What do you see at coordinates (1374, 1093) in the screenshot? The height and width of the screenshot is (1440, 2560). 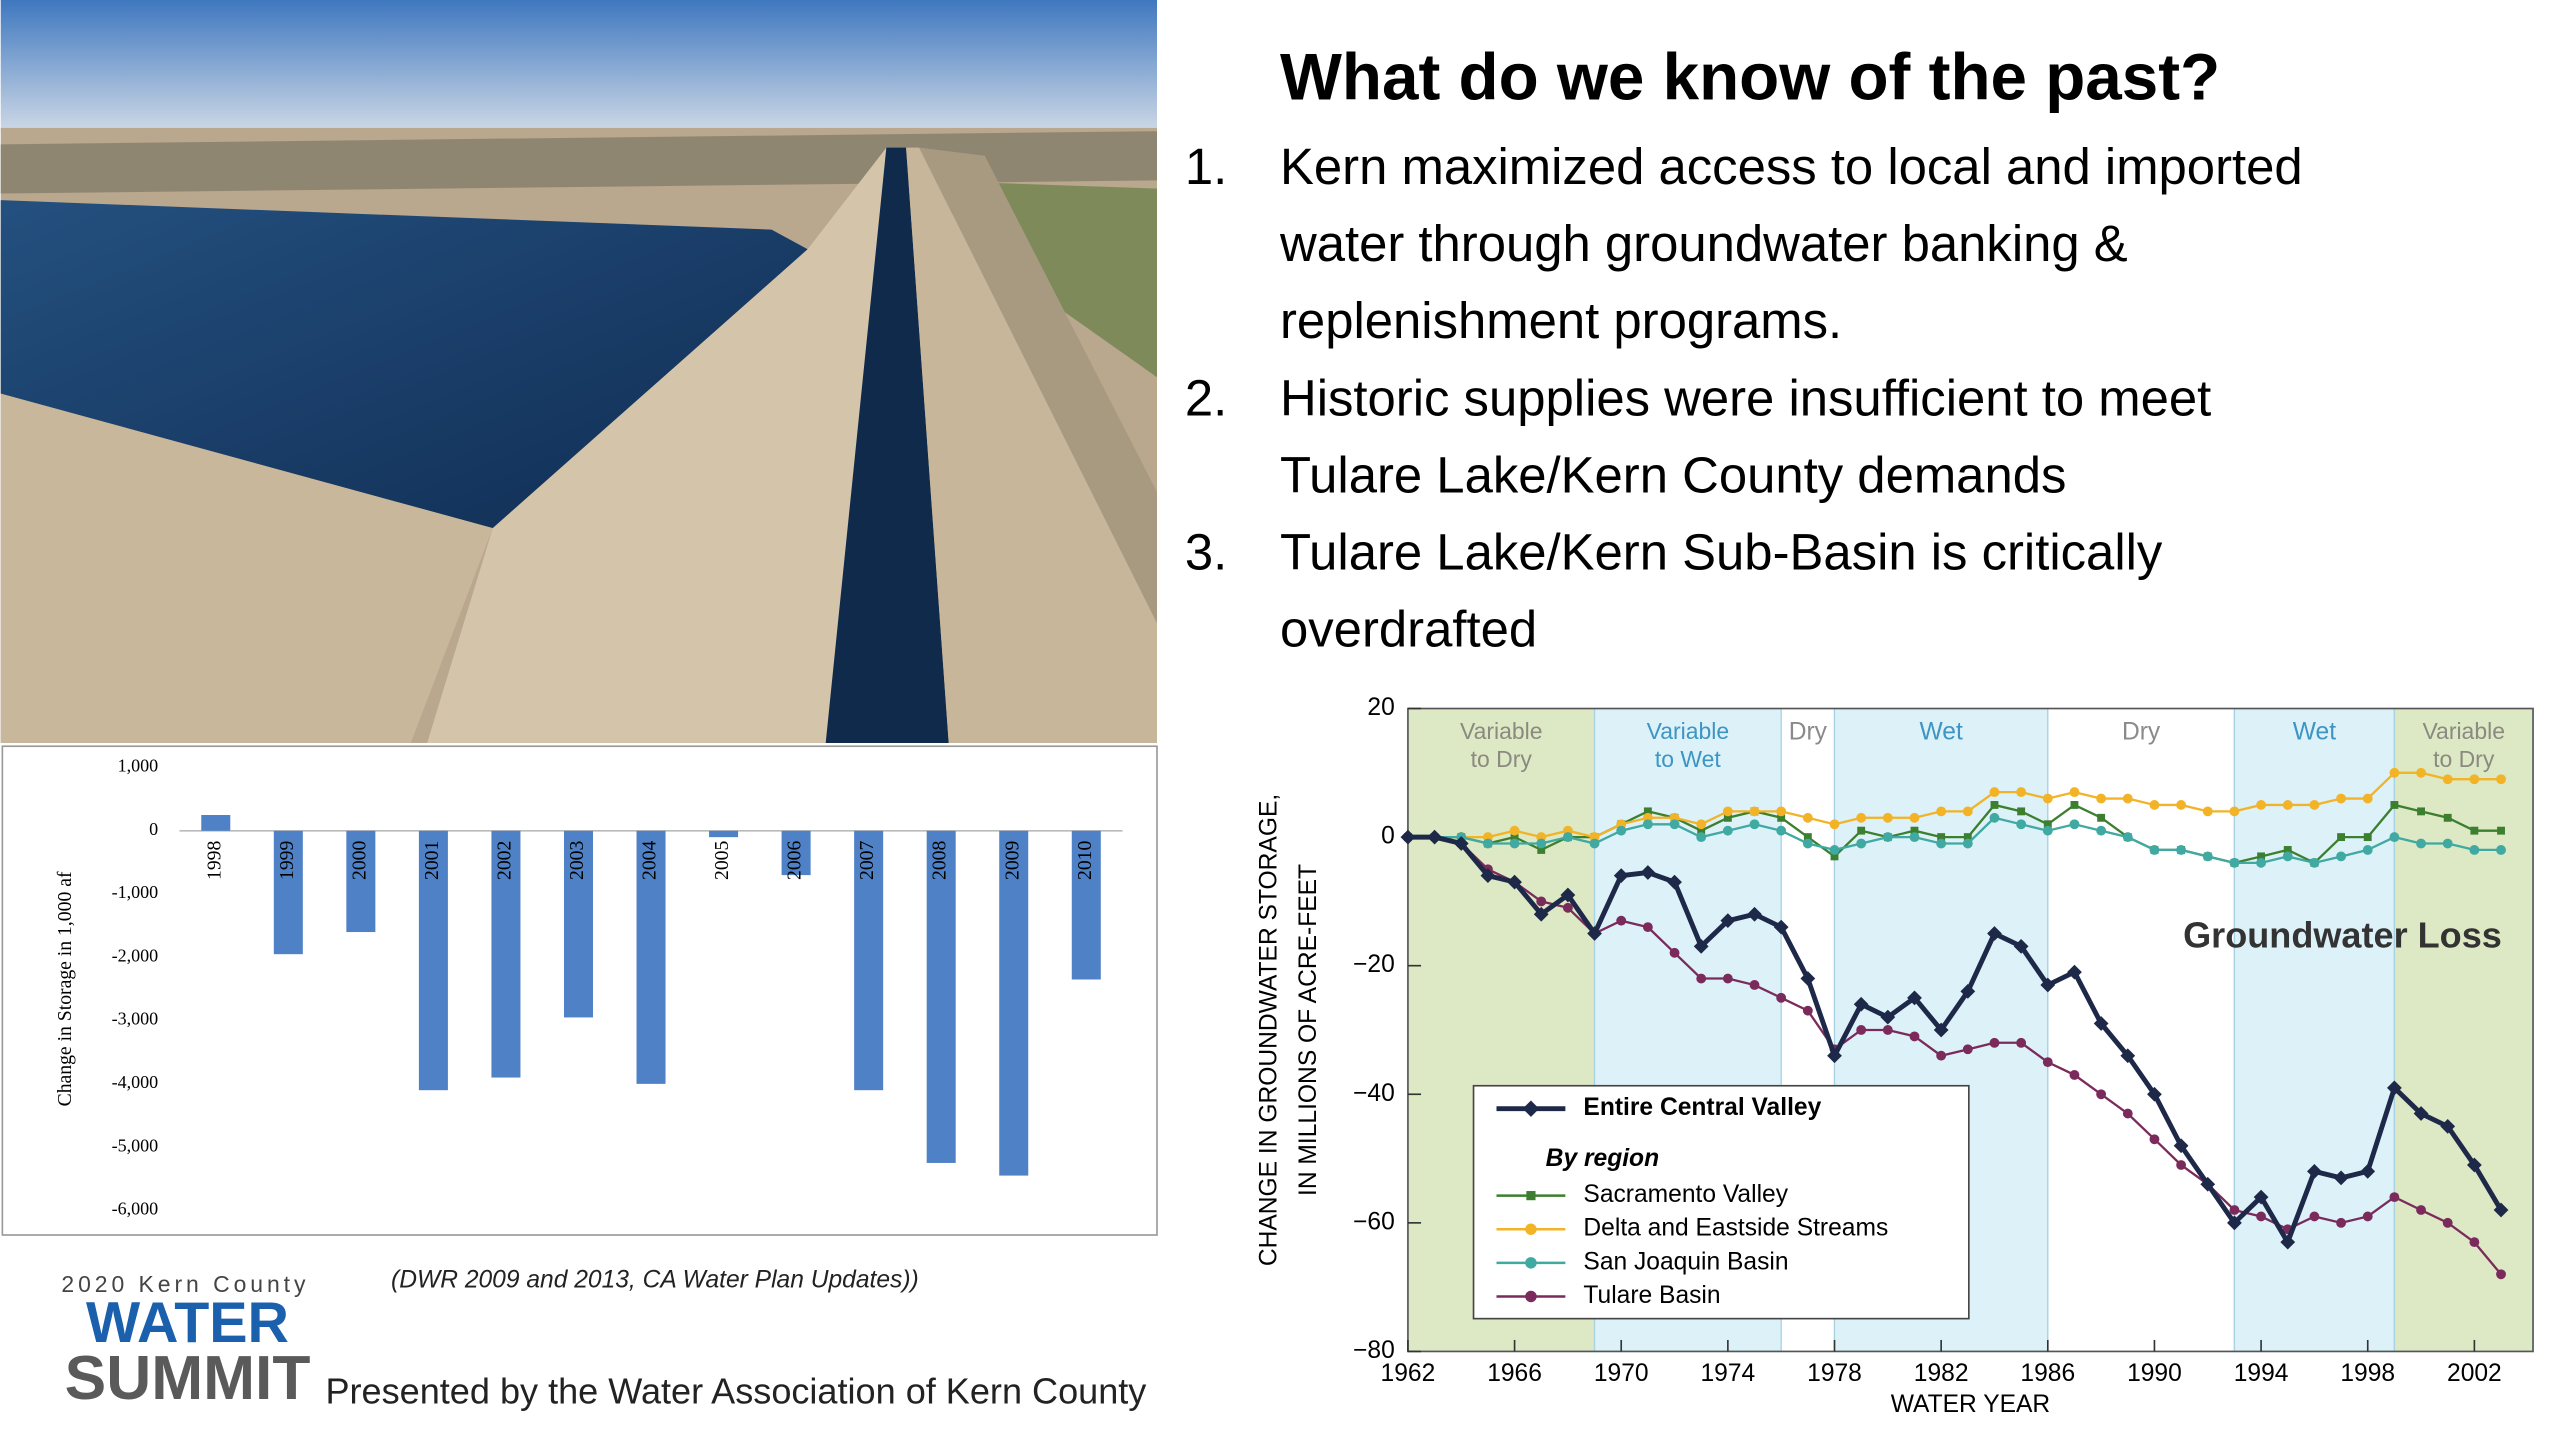 I see `y-tick-label: −40` at bounding box center [1374, 1093].